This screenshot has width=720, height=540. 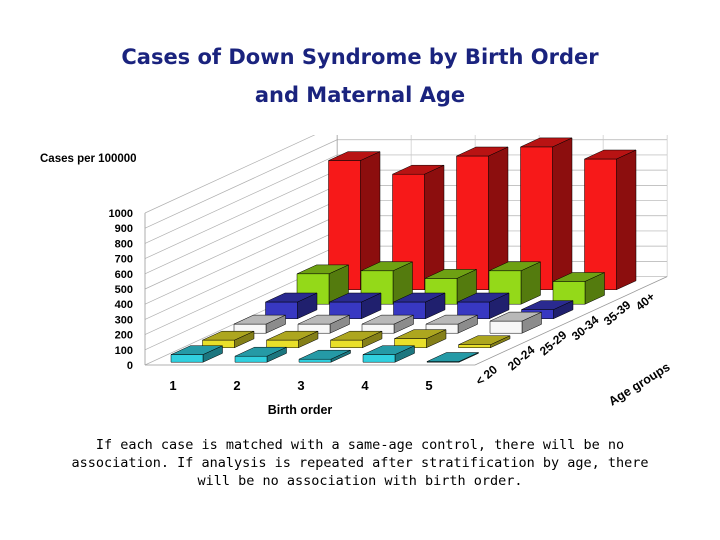 What do you see at coordinates (300, 385) in the screenshot?
I see `x-tick-label: 3` at bounding box center [300, 385].